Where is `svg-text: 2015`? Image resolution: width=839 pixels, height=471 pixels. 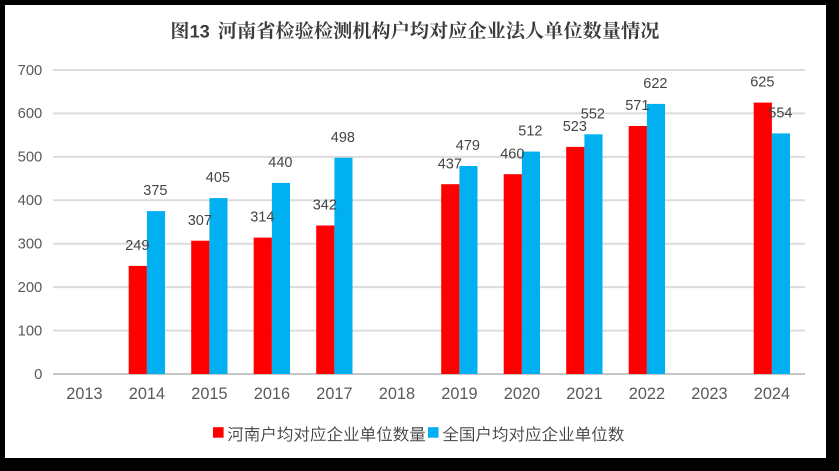
svg-text: 2015 is located at coordinates (209, 394).